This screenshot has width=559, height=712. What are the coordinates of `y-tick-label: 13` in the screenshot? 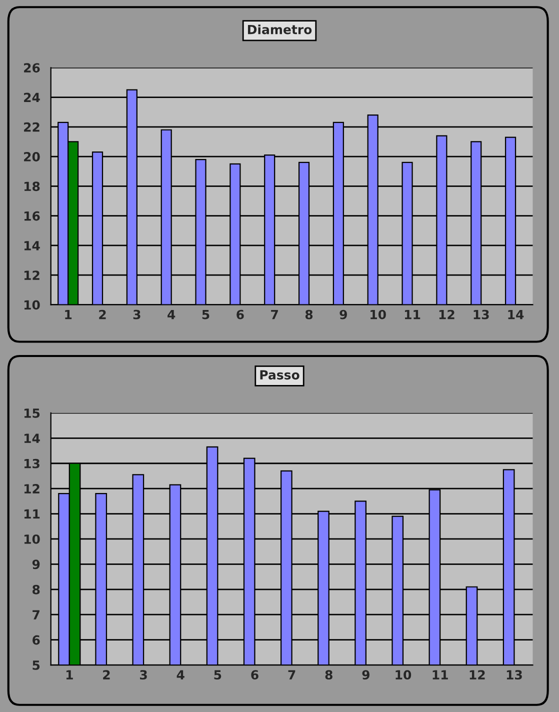 It's located at (32, 463).